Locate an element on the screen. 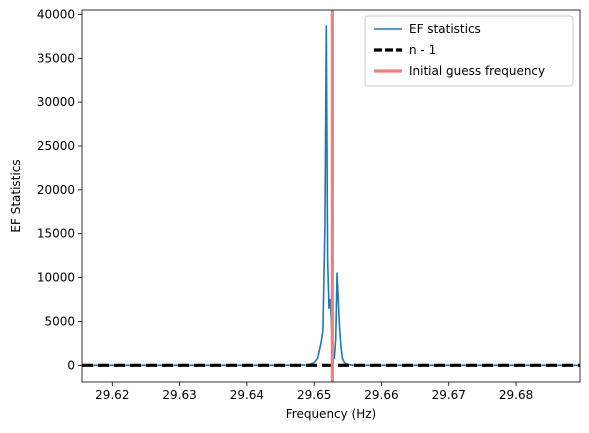  legend-label: n - 1 is located at coordinates (422, 50).